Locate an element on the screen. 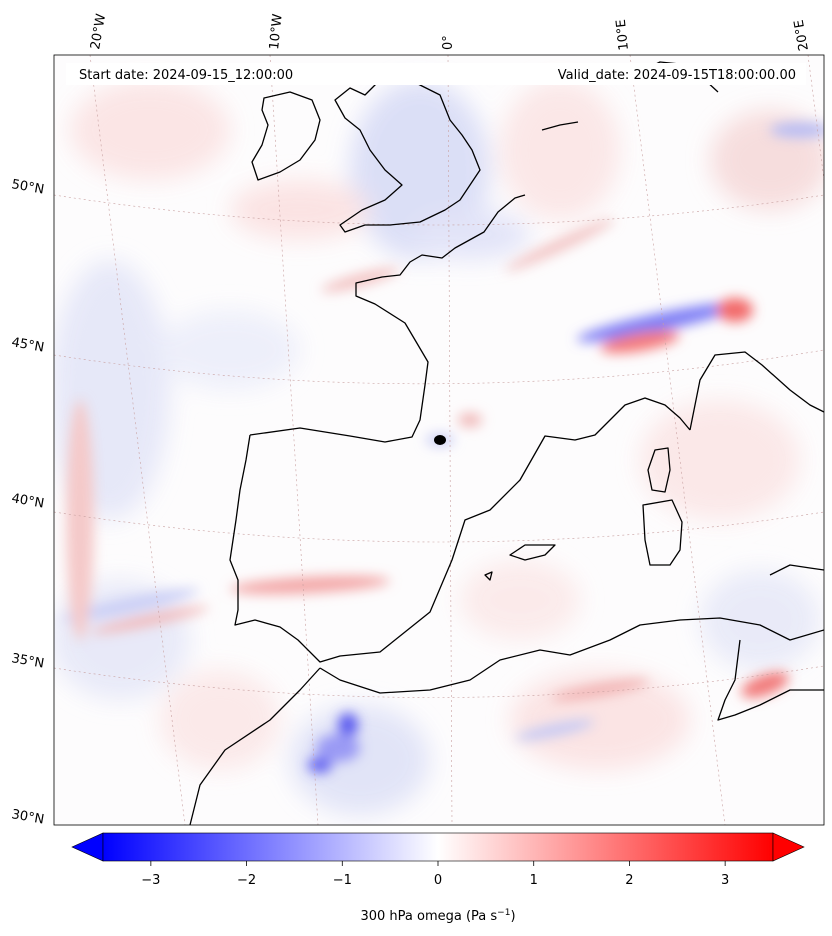  sardinia-coast is located at coordinates (662, 532).